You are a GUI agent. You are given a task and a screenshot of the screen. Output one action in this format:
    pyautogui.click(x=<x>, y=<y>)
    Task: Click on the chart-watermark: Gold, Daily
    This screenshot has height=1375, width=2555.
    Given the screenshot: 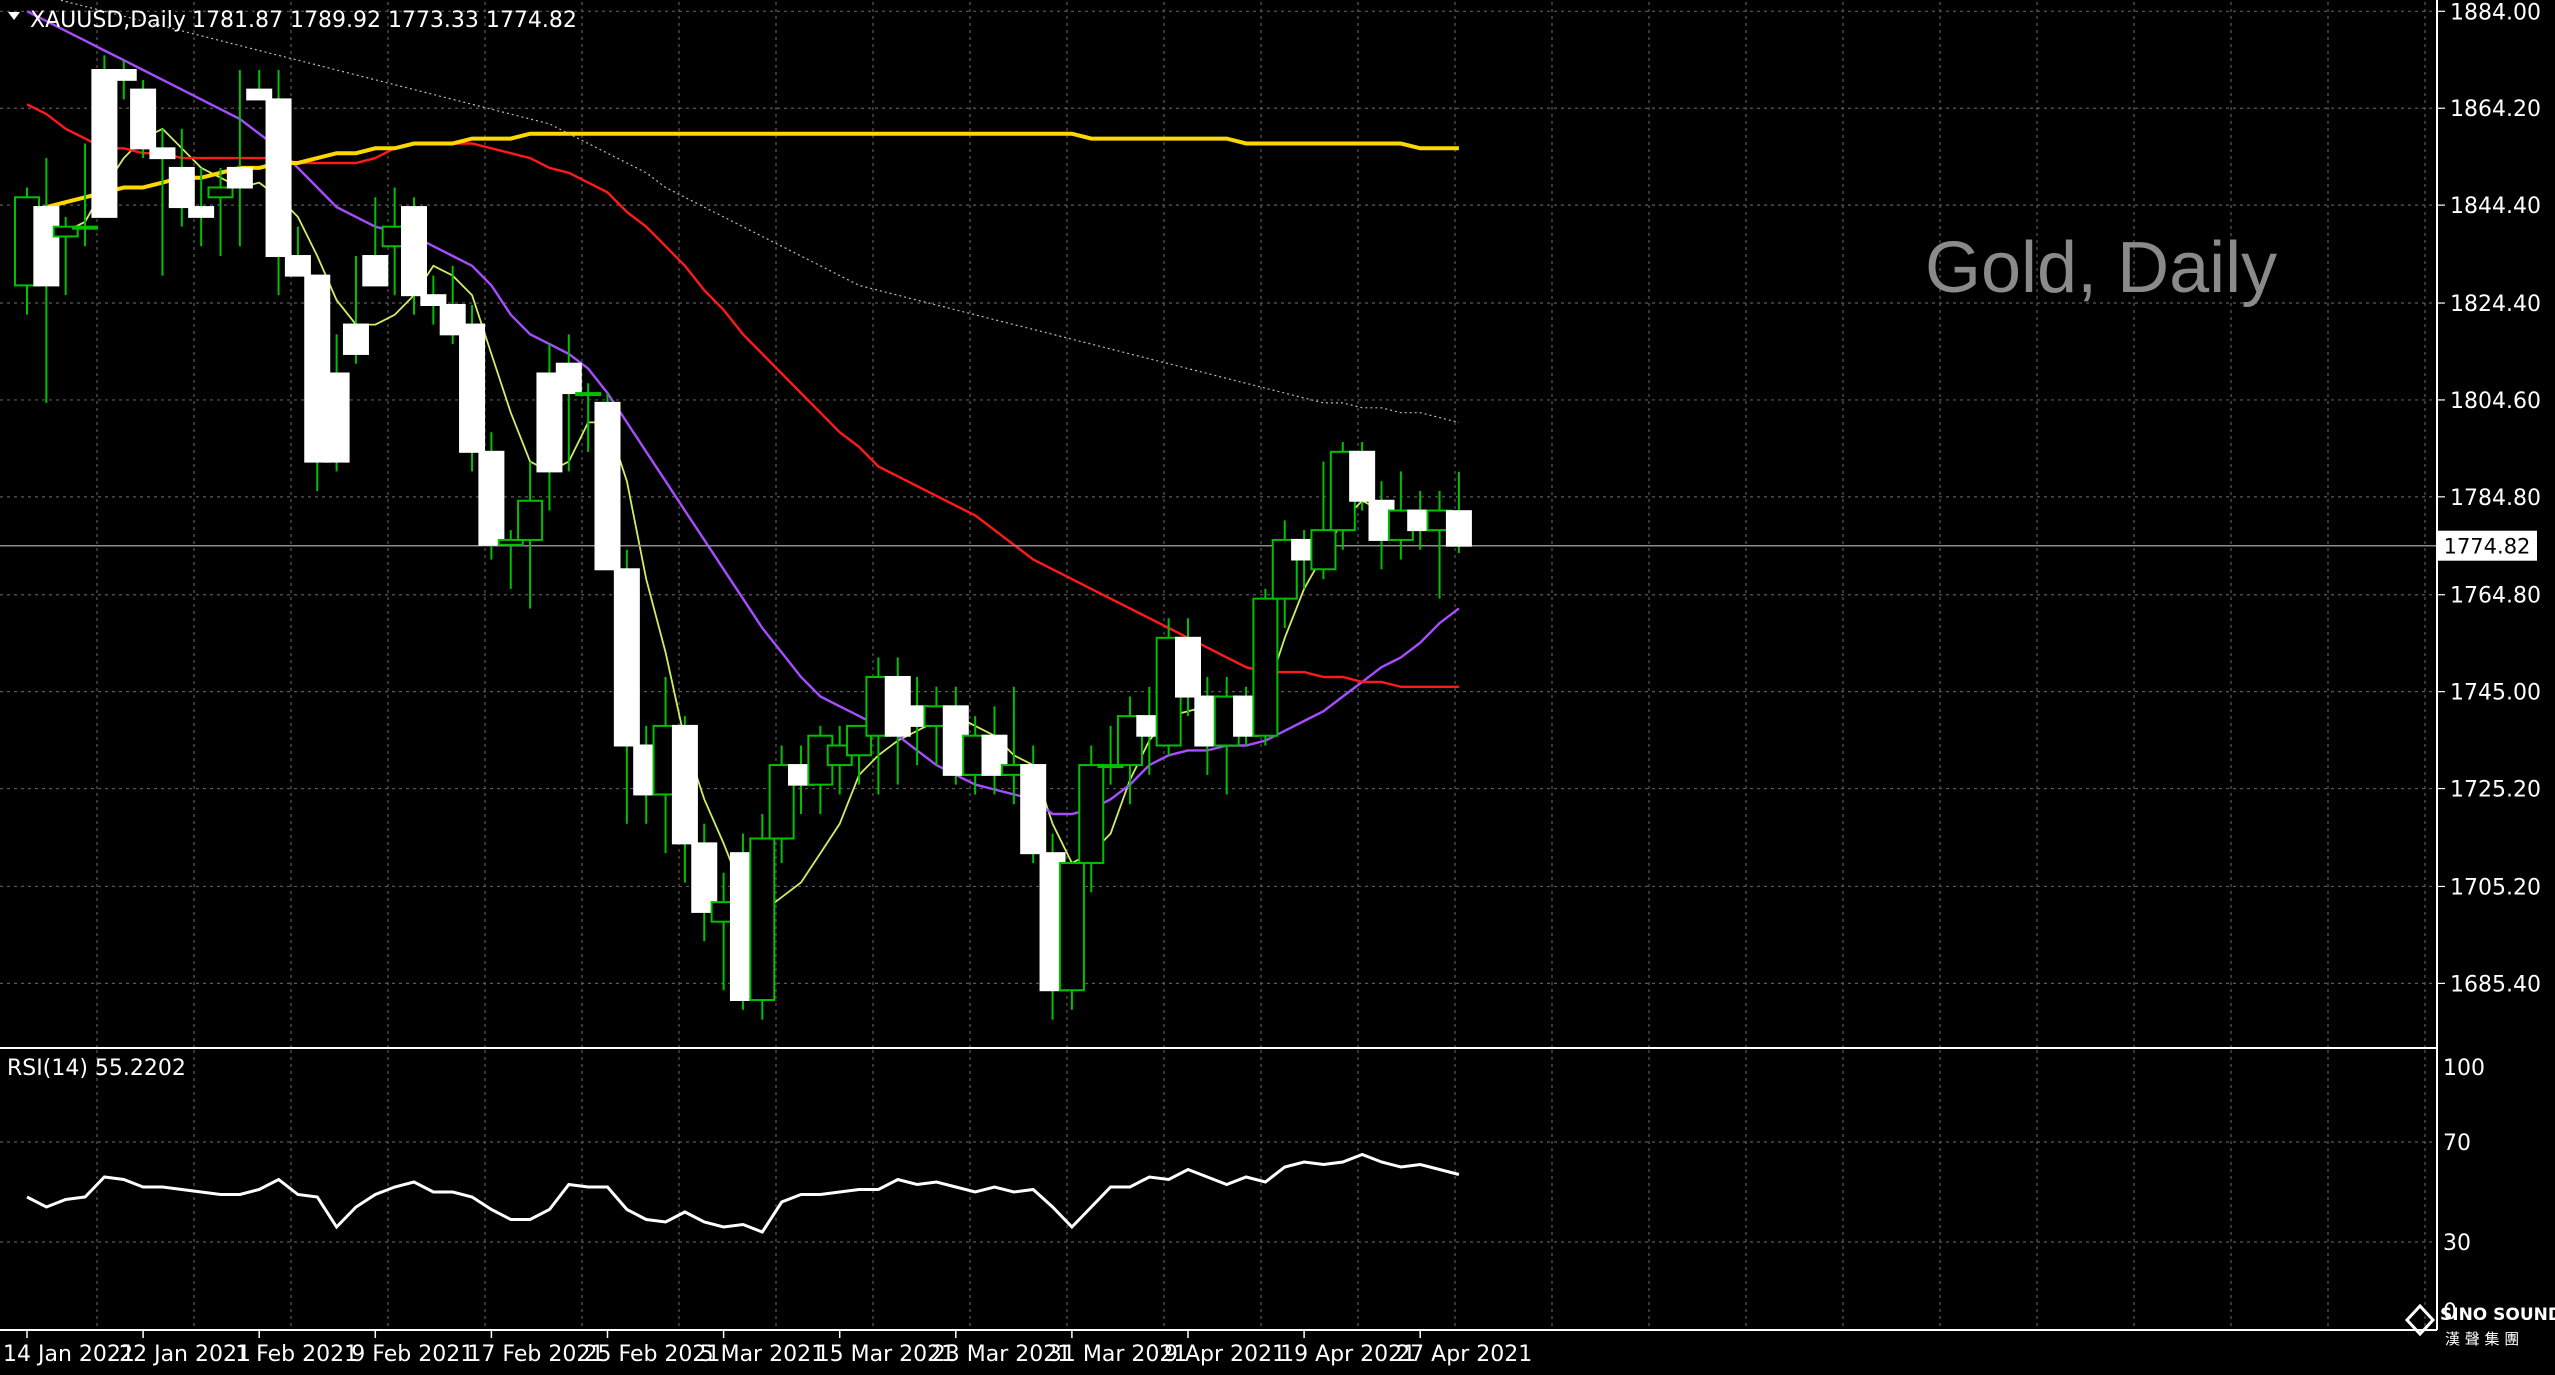 What is the action you would take?
    pyautogui.click(x=2101, y=268)
    